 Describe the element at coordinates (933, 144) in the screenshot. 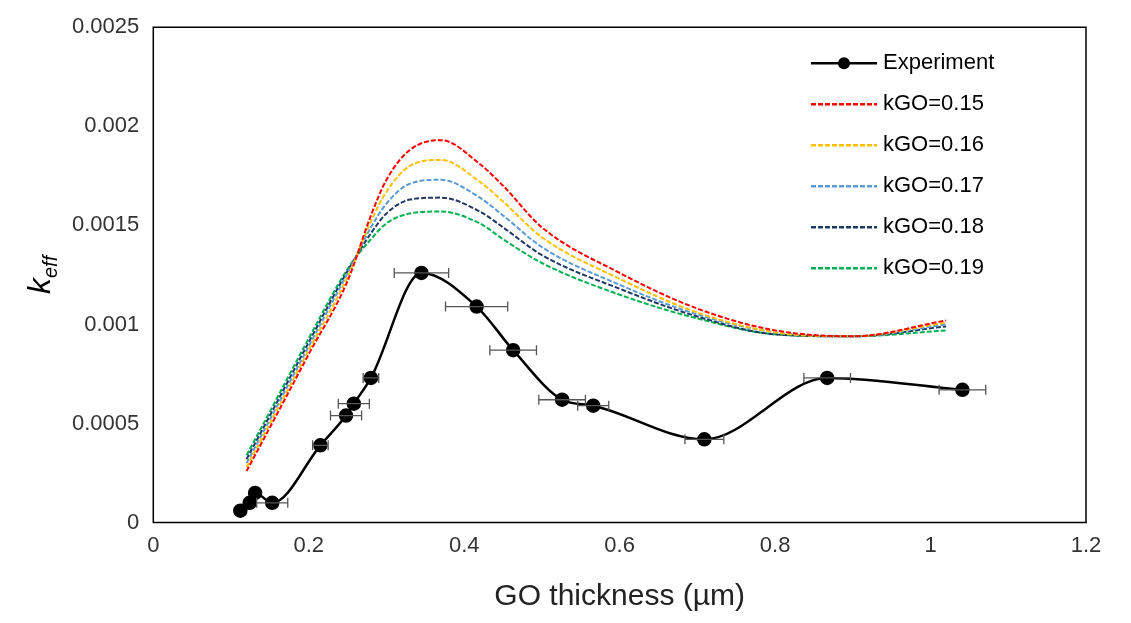

I see `legend-label: kGO=0.16` at that location.